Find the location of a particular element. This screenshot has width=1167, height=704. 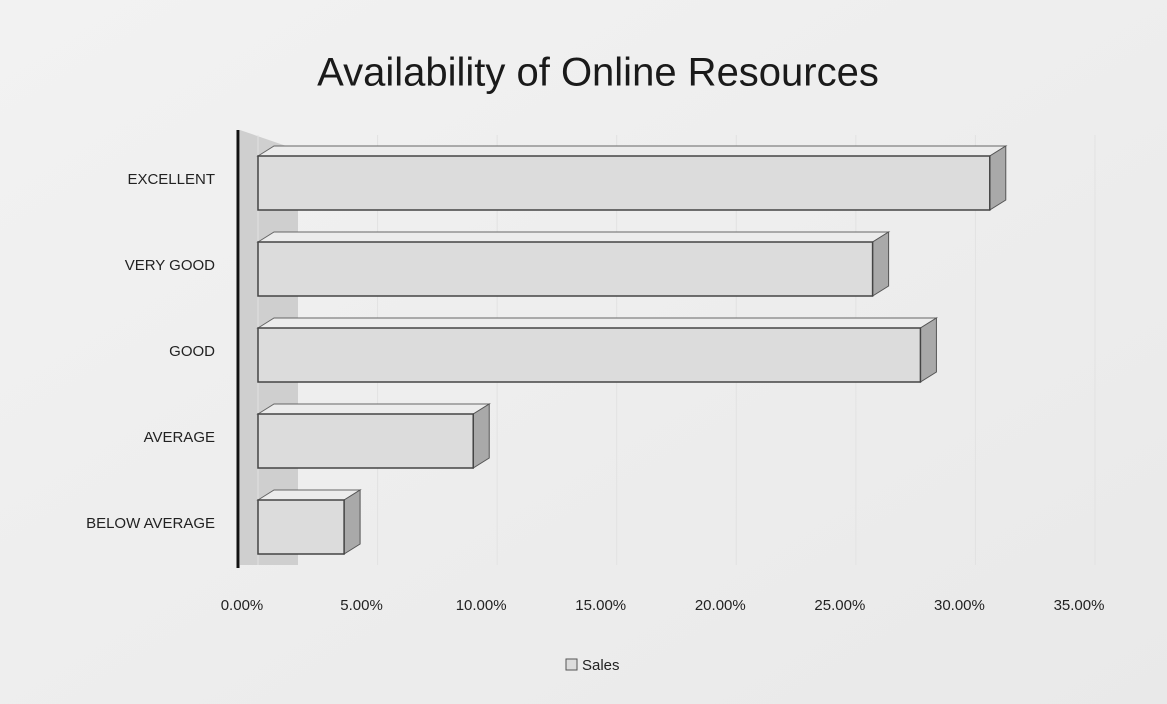

chart-title: Availability of Online Resources is located at coordinates (598, 73).